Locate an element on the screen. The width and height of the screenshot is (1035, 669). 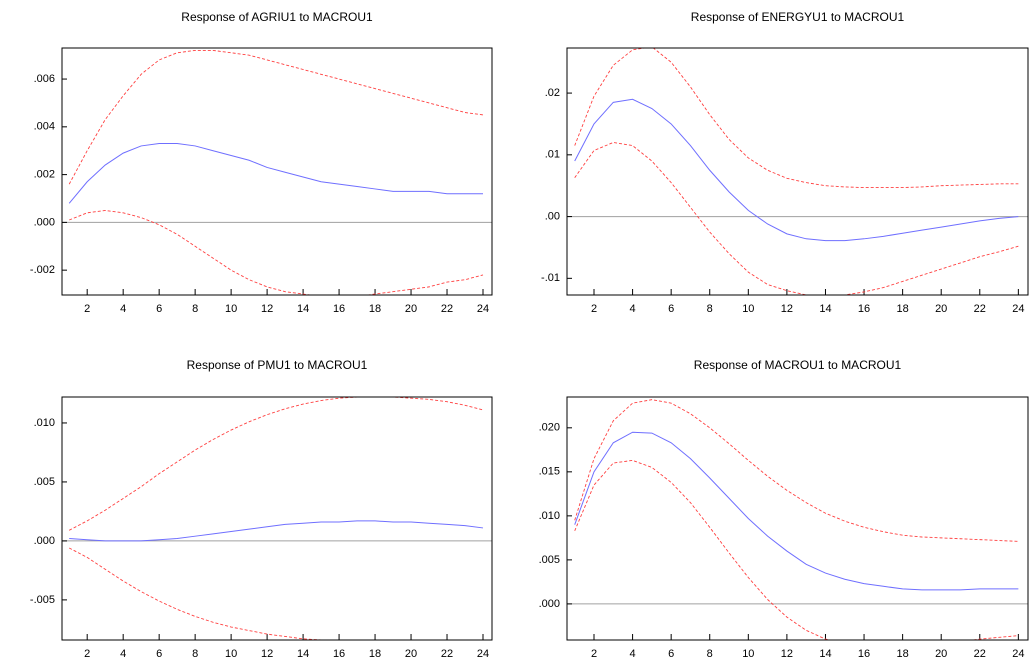
chart-title: Response of PMU1 to MACROU1 is located at coordinates (277, 365).